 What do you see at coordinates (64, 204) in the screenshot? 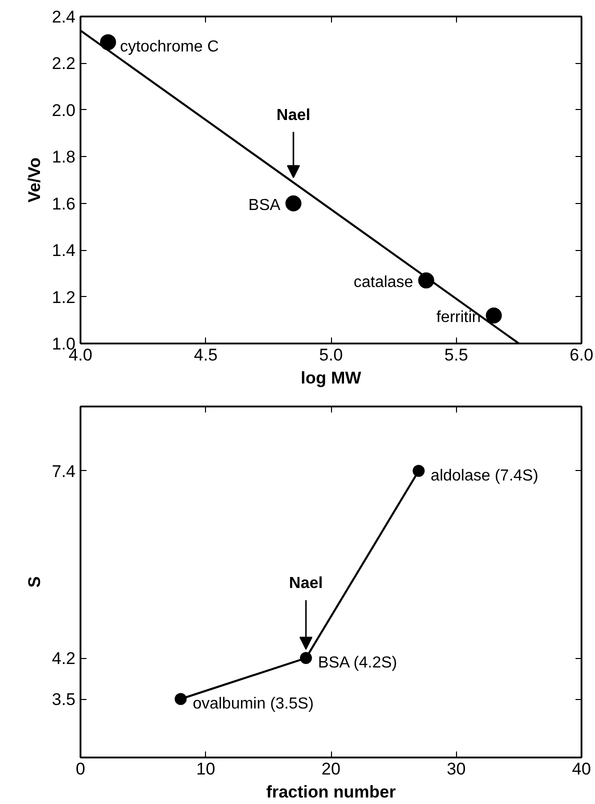
I see `y-tick-label: 1.6` at bounding box center [64, 204].